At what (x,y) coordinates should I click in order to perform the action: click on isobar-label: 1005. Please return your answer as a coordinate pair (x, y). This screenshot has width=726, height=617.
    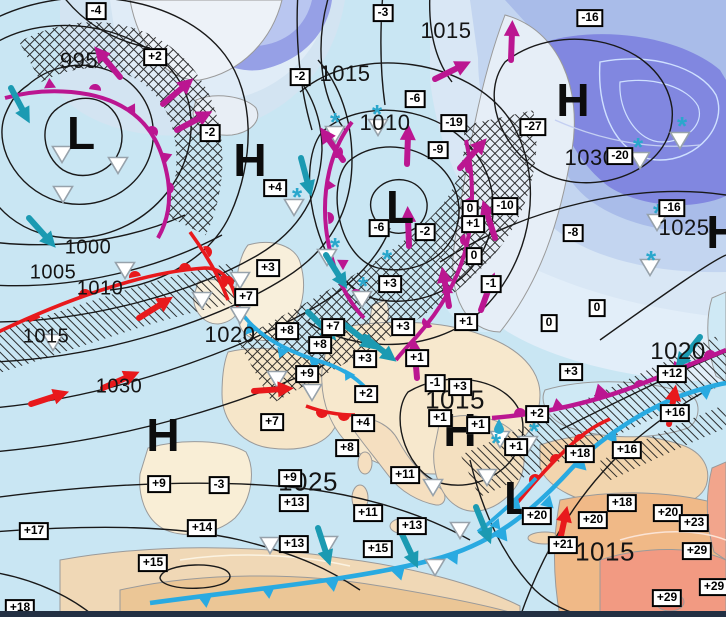
    Looking at the image, I should click on (53, 272).